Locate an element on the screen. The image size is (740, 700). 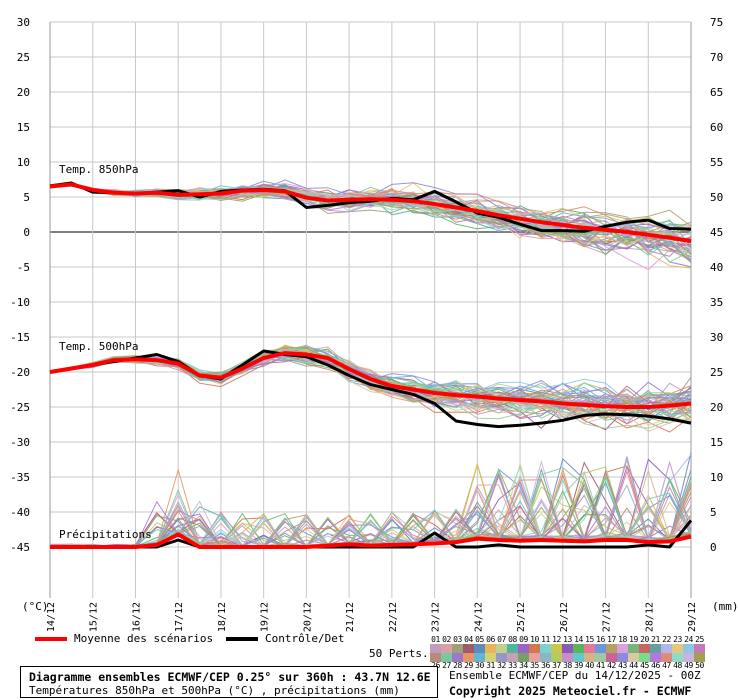
perturbation-swatches-bottom is located at coordinates (567, 657).